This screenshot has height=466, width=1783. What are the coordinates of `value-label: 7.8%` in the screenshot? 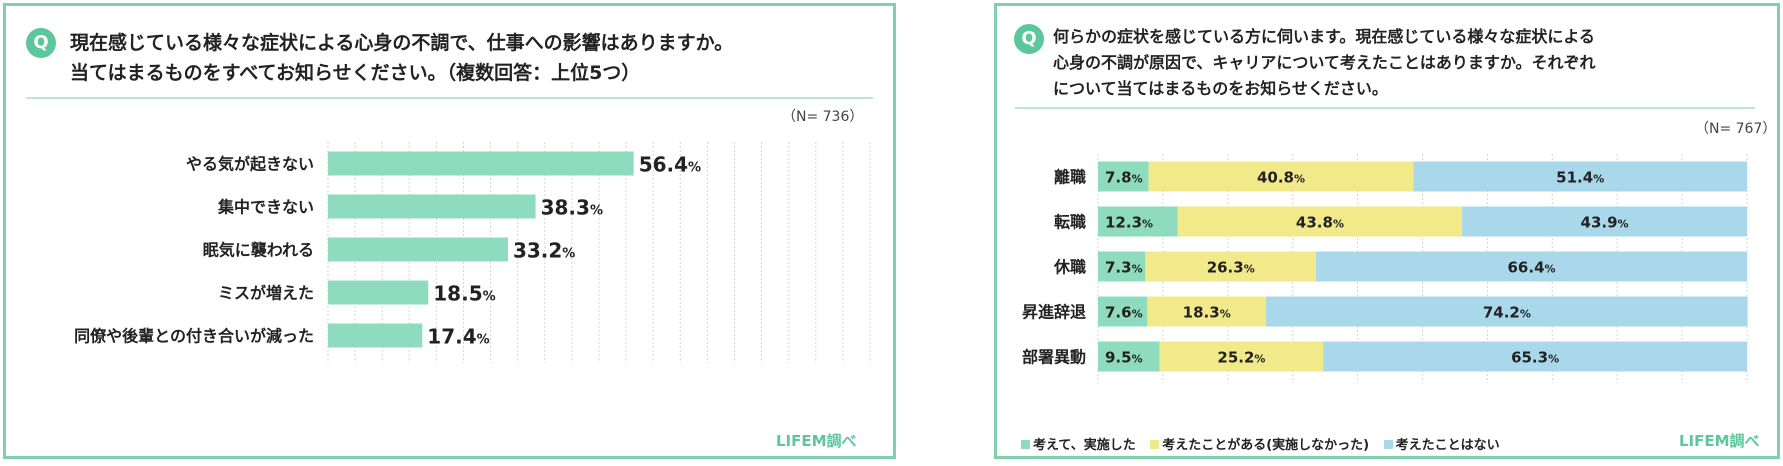 It's located at (1124, 178).